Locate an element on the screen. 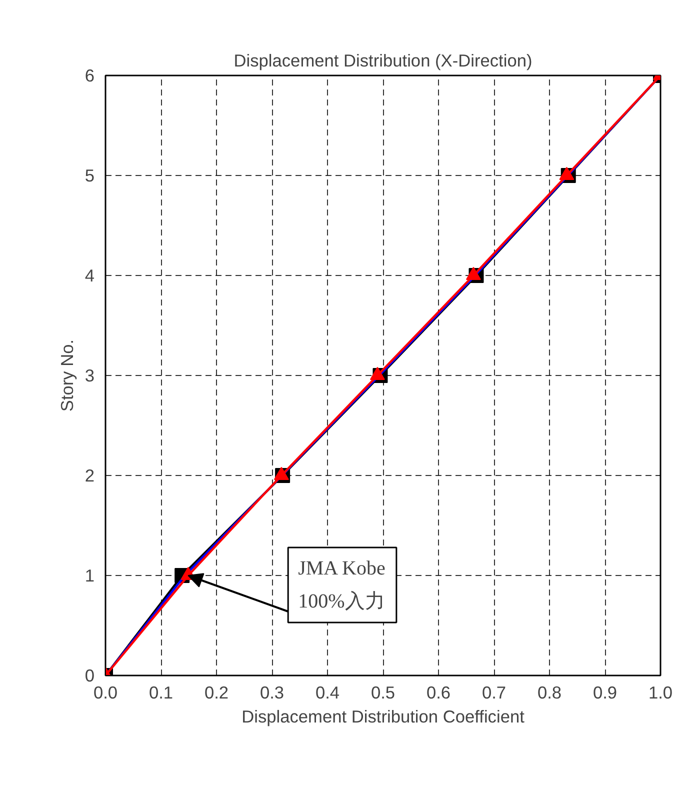 The height and width of the screenshot is (785, 697). x-tick-label: 0.6 is located at coordinates (438, 692).